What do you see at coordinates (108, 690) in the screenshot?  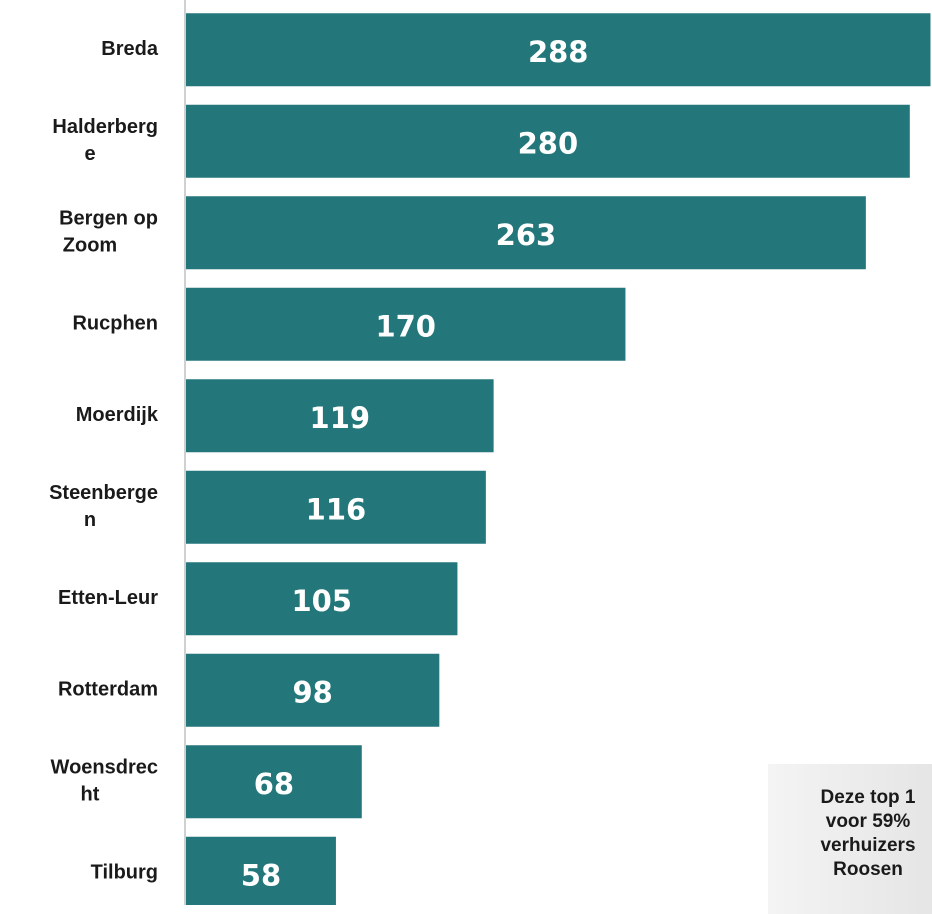 I see `category-label: Rotterdam` at bounding box center [108, 690].